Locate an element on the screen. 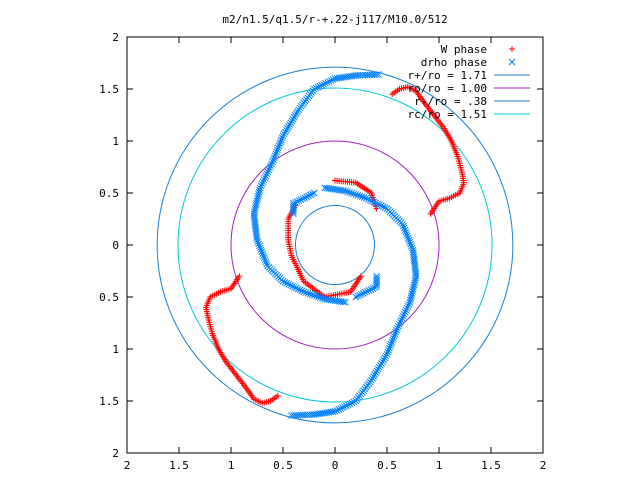  y-tick-label: 2 is located at coordinates (115, 453).